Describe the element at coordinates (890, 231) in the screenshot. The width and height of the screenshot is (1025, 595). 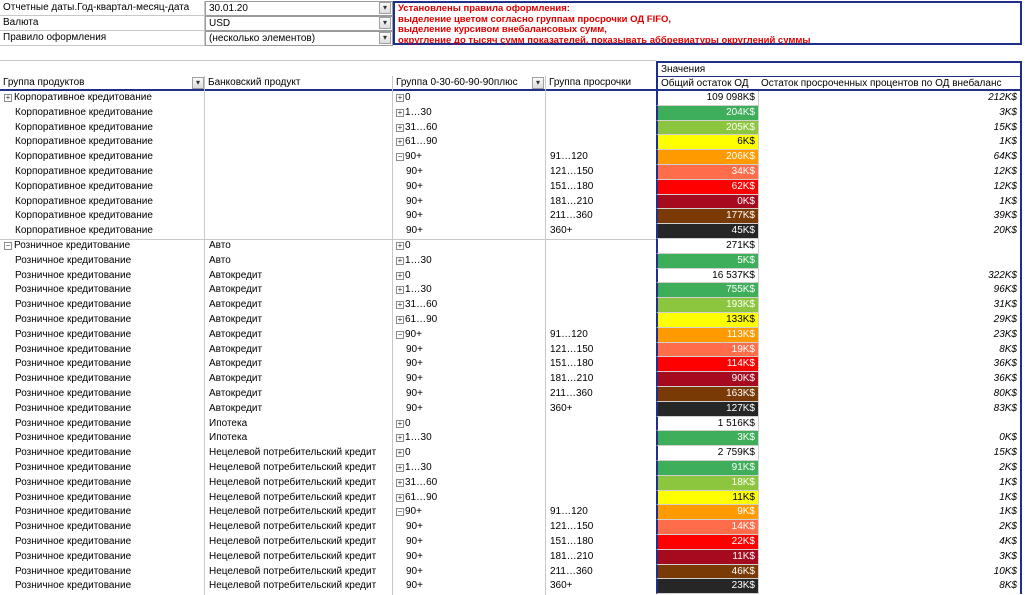
I see `overdue-interest: 20K$` at that location.